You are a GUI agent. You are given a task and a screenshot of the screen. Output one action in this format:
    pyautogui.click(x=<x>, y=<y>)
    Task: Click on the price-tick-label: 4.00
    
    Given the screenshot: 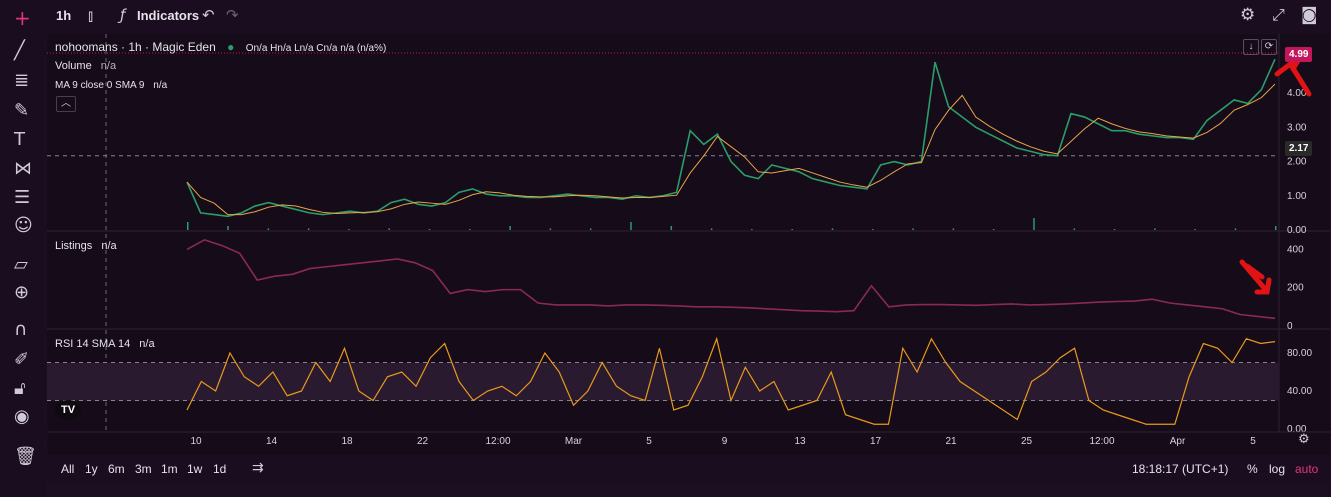 What is the action you would take?
    pyautogui.click(x=1297, y=93)
    